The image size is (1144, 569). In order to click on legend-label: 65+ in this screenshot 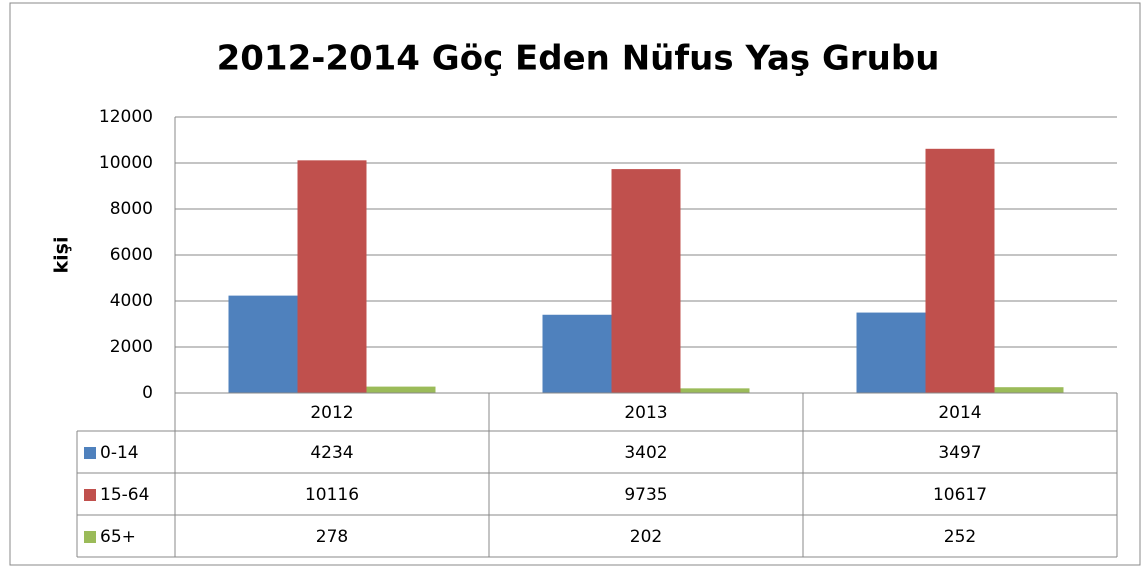, I will do `click(118, 537)`.